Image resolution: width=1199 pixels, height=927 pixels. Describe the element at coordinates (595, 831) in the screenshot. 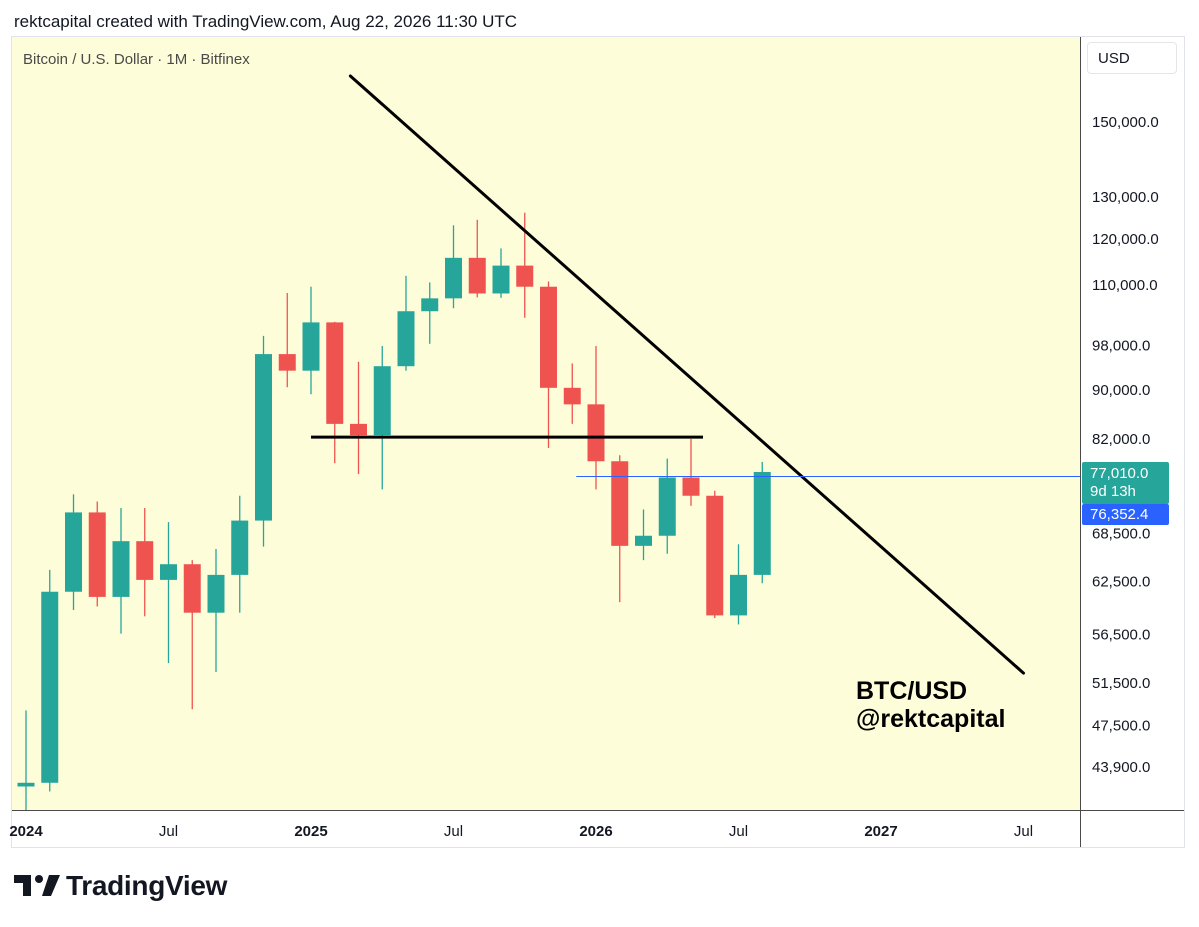

I see `time-tick-label: 2026` at that location.